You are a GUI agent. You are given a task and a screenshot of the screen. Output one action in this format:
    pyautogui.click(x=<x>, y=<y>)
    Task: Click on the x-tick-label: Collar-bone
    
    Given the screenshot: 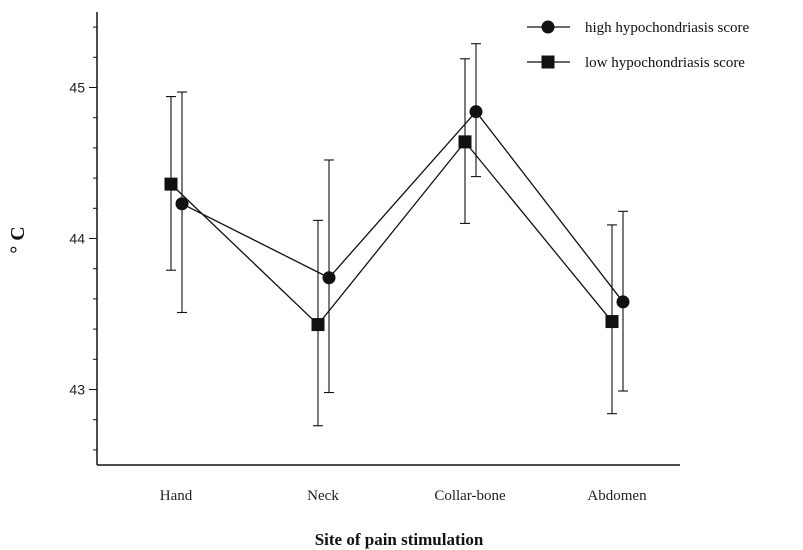 What is the action you would take?
    pyautogui.click(x=470, y=496)
    